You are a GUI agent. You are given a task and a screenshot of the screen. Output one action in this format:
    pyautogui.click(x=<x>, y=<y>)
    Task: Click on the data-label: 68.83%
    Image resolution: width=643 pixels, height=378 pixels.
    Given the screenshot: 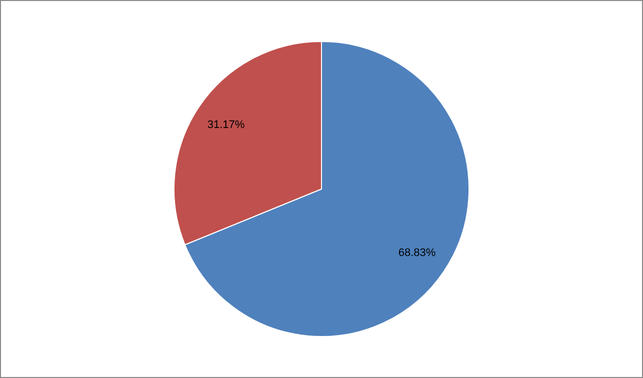 What is the action you would take?
    pyautogui.click(x=417, y=253)
    